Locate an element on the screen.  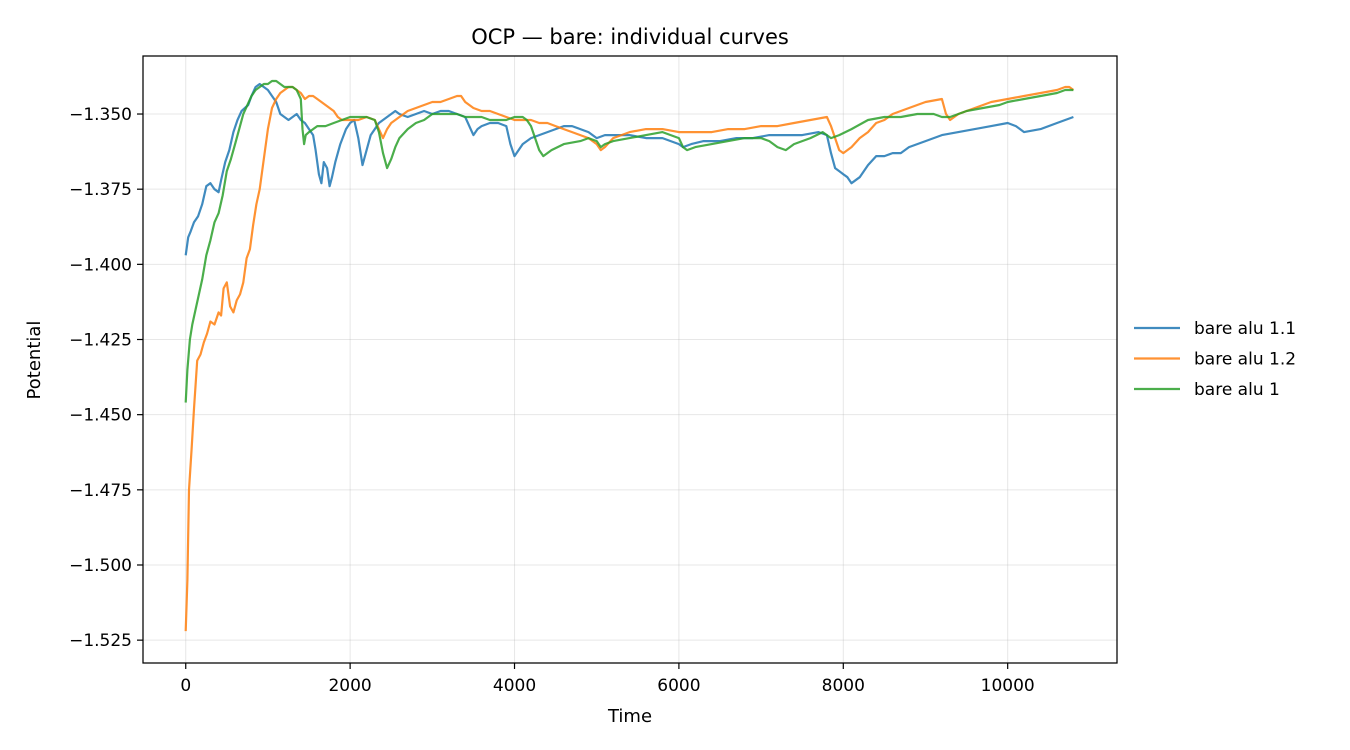
x-tick-label: 6000 is located at coordinates (678, 686).